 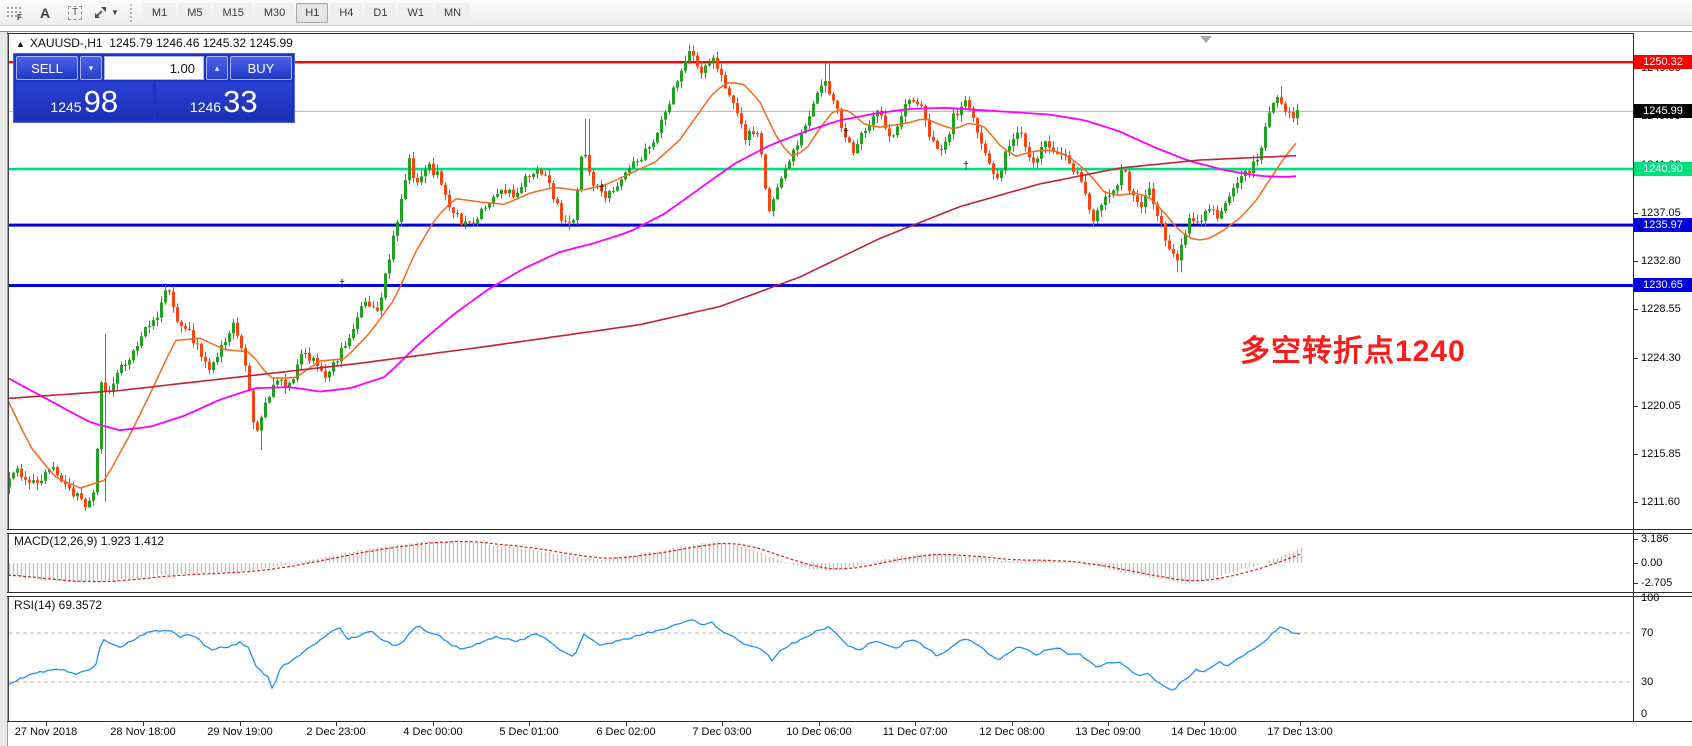 I want to click on time-tick-label: 7 Dec 03:00, so click(x=722, y=732).